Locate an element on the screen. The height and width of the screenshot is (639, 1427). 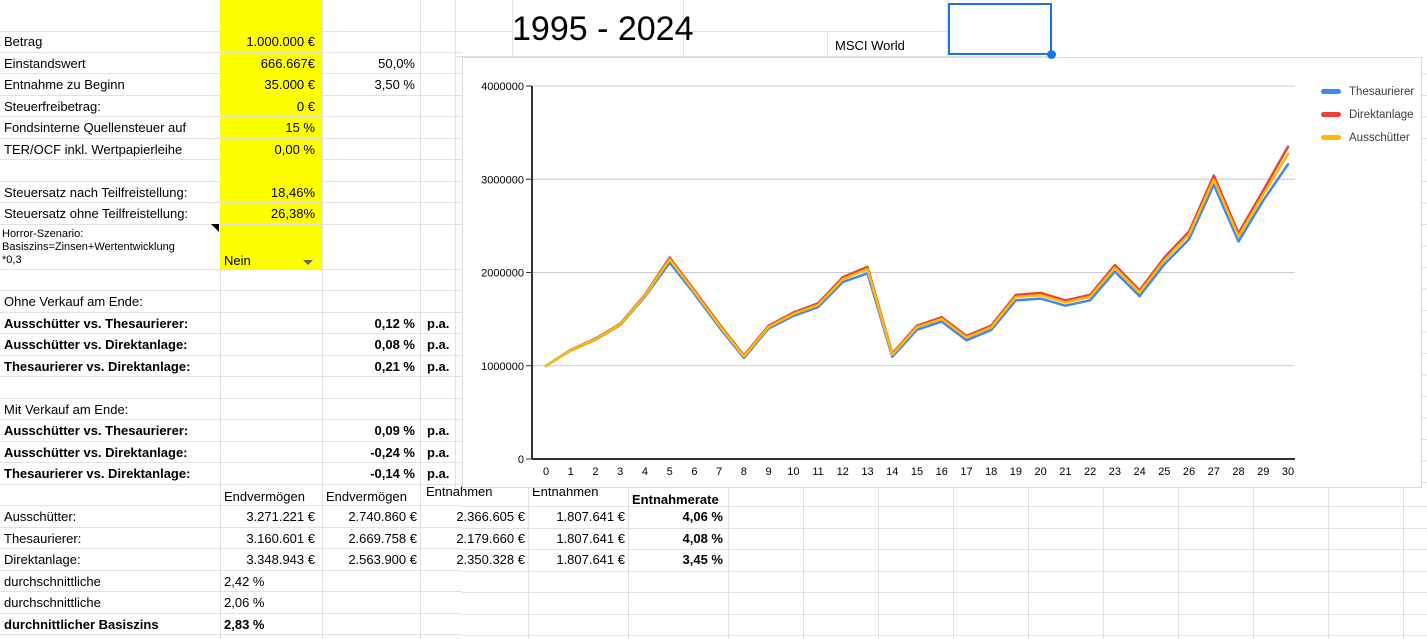
legend-item: Ausschütter is located at coordinates (1367, 137).